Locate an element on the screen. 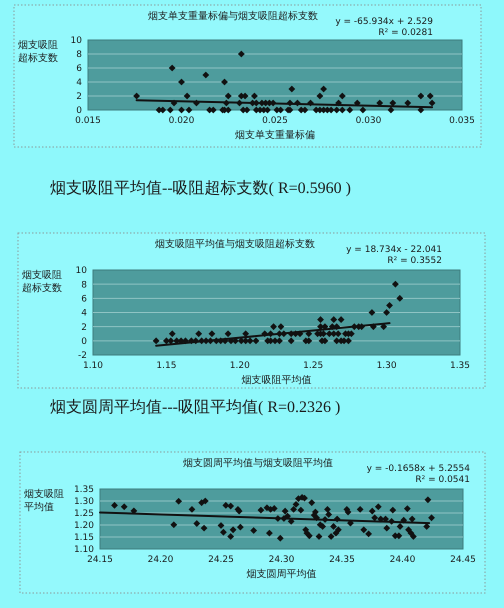 Image resolution: width=504 pixels, height=608 pixels. x-tick-label: 1.25 is located at coordinates (313, 366).